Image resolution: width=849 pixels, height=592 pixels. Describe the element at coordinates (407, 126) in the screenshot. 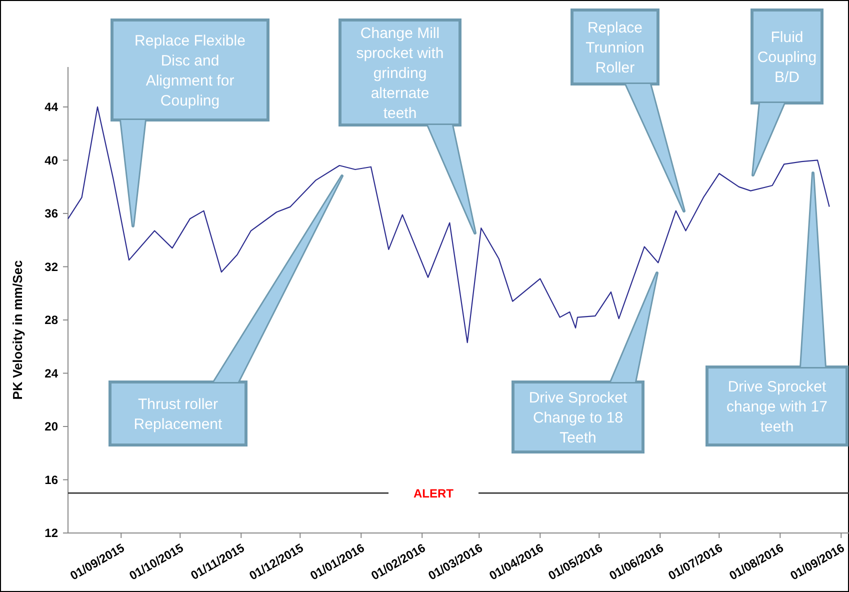

I see `callout-box: Change Mill sprocket with grinding alternate teeth` at that location.